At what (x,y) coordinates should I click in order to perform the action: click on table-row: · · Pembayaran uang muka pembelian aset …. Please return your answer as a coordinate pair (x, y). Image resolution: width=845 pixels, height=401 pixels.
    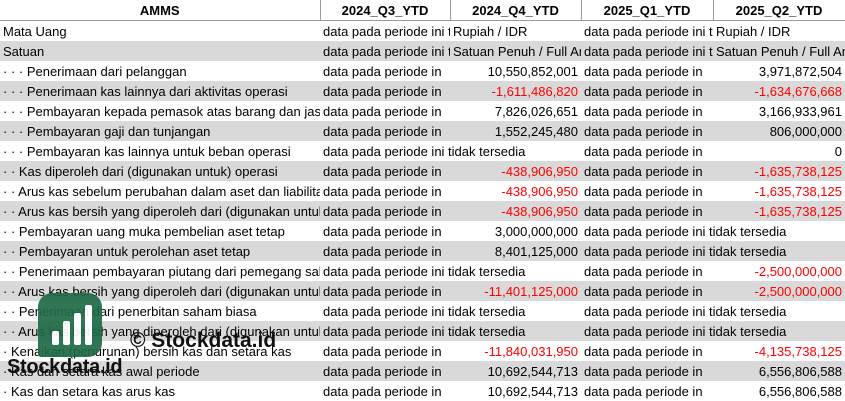
    Looking at the image, I should click on (422, 231).